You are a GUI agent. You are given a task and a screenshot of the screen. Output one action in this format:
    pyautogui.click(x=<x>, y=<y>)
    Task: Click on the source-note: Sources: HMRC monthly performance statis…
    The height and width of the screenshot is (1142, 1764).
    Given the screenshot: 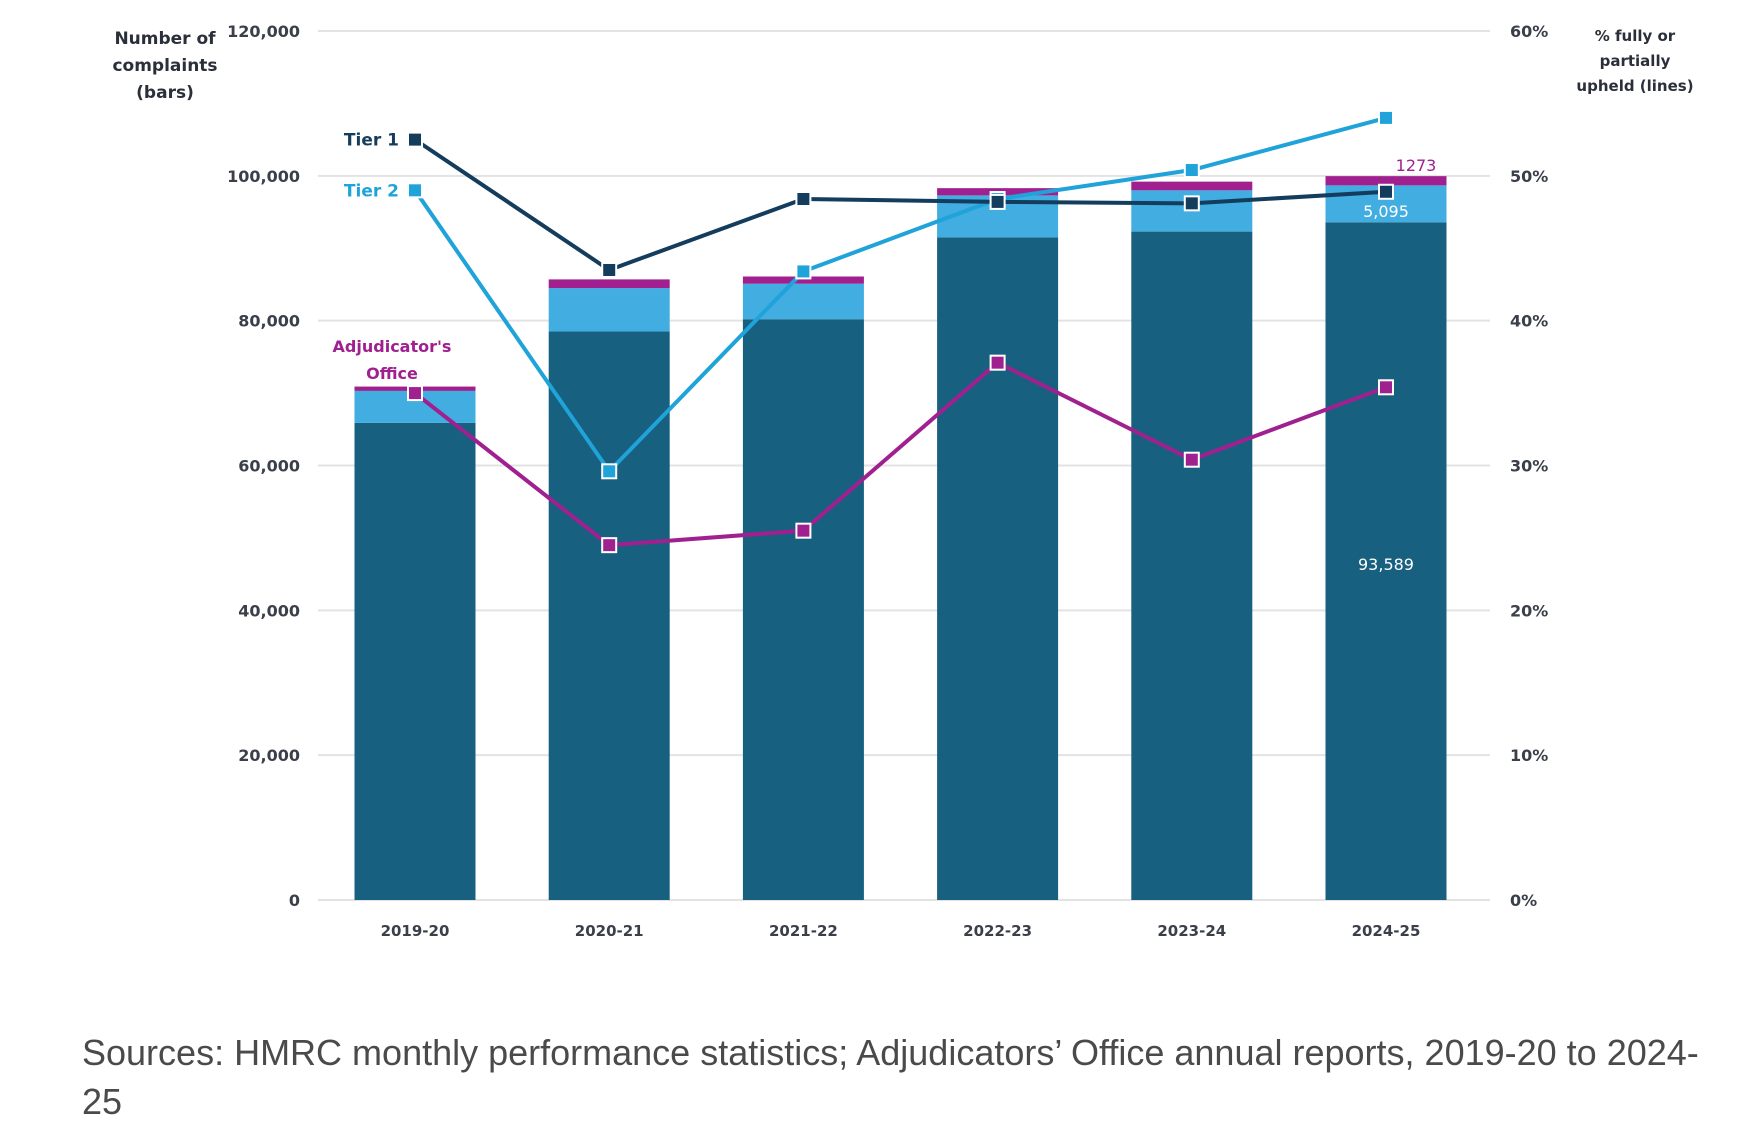 What is the action you would take?
    pyautogui.click(x=890, y=1077)
    